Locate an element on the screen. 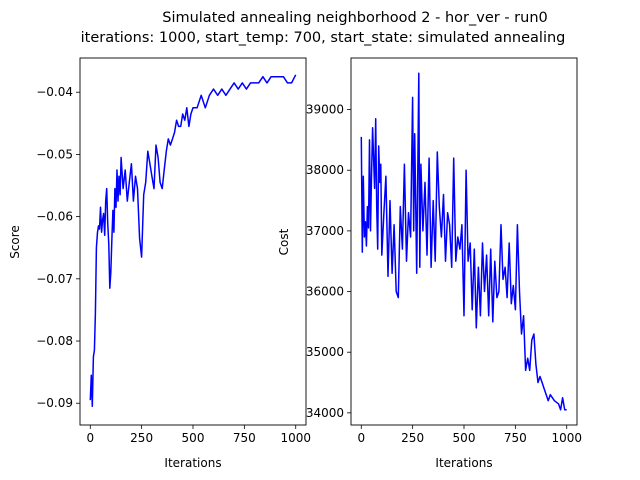  score-ytick-label: −0.05 is located at coordinates (54, 154).